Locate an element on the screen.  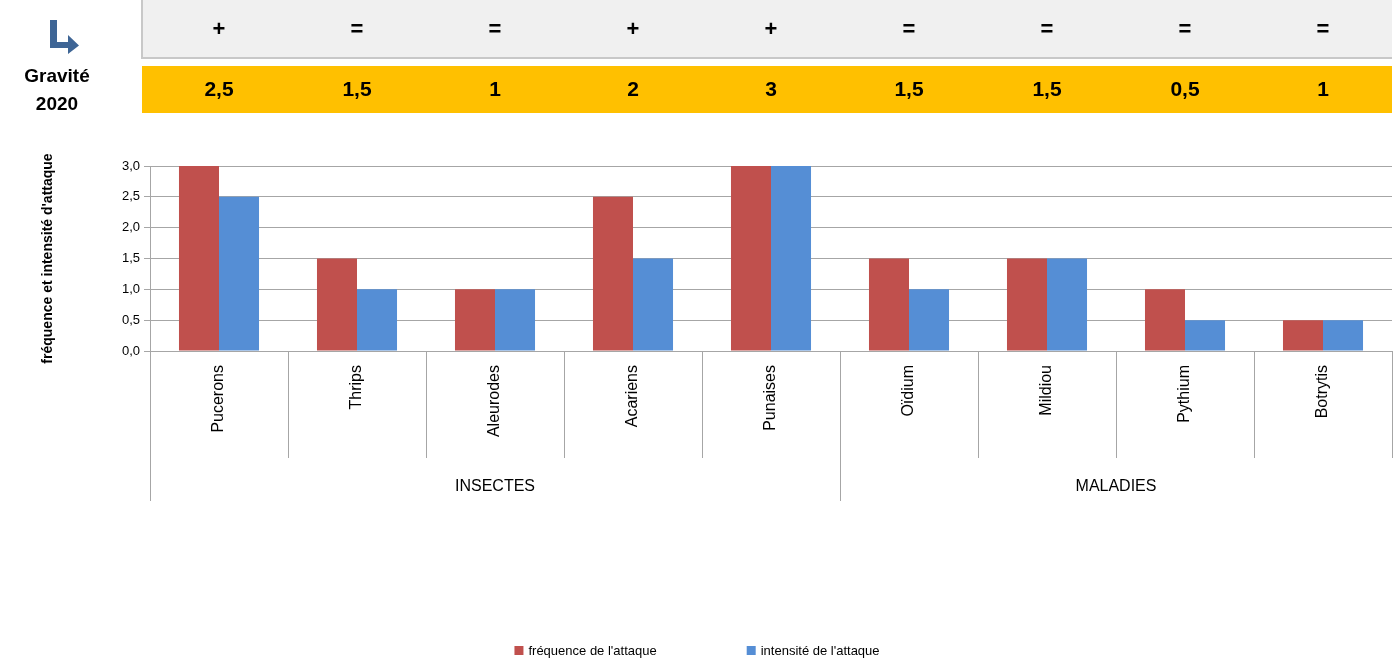
x-tick-label: Oïdium is located at coordinates (908, 391).